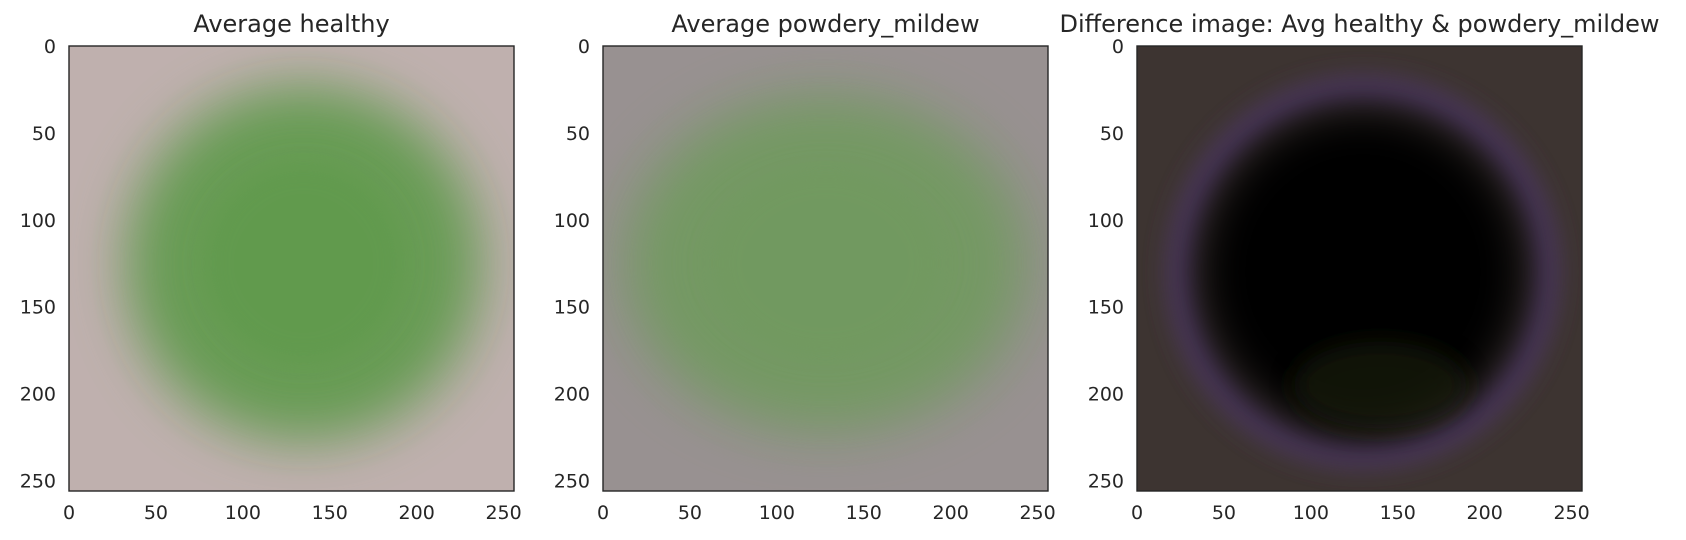 The width and height of the screenshot is (1686, 540). I want to click on leaf-blob, so click(1363, 272).